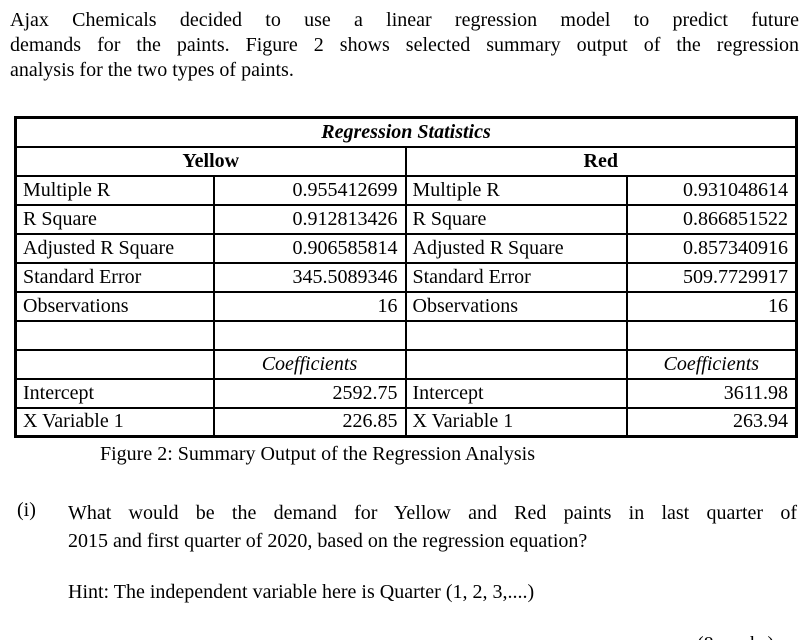 The height and width of the screenshot is (640, 809). What do you see at coordinates (309, 190) in the screenshot?
I see `stat-value-yellow: 0.955412699` at bounding box center [309, 190].